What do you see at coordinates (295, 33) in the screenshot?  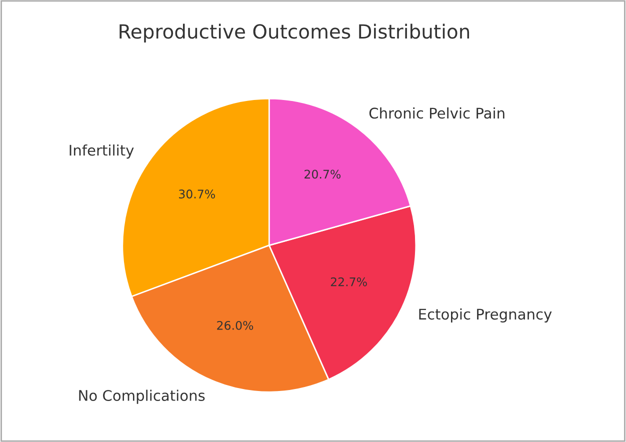 I see `chart-title: Reproductive Outcomes Distribution` at bounding box center [295, 33].